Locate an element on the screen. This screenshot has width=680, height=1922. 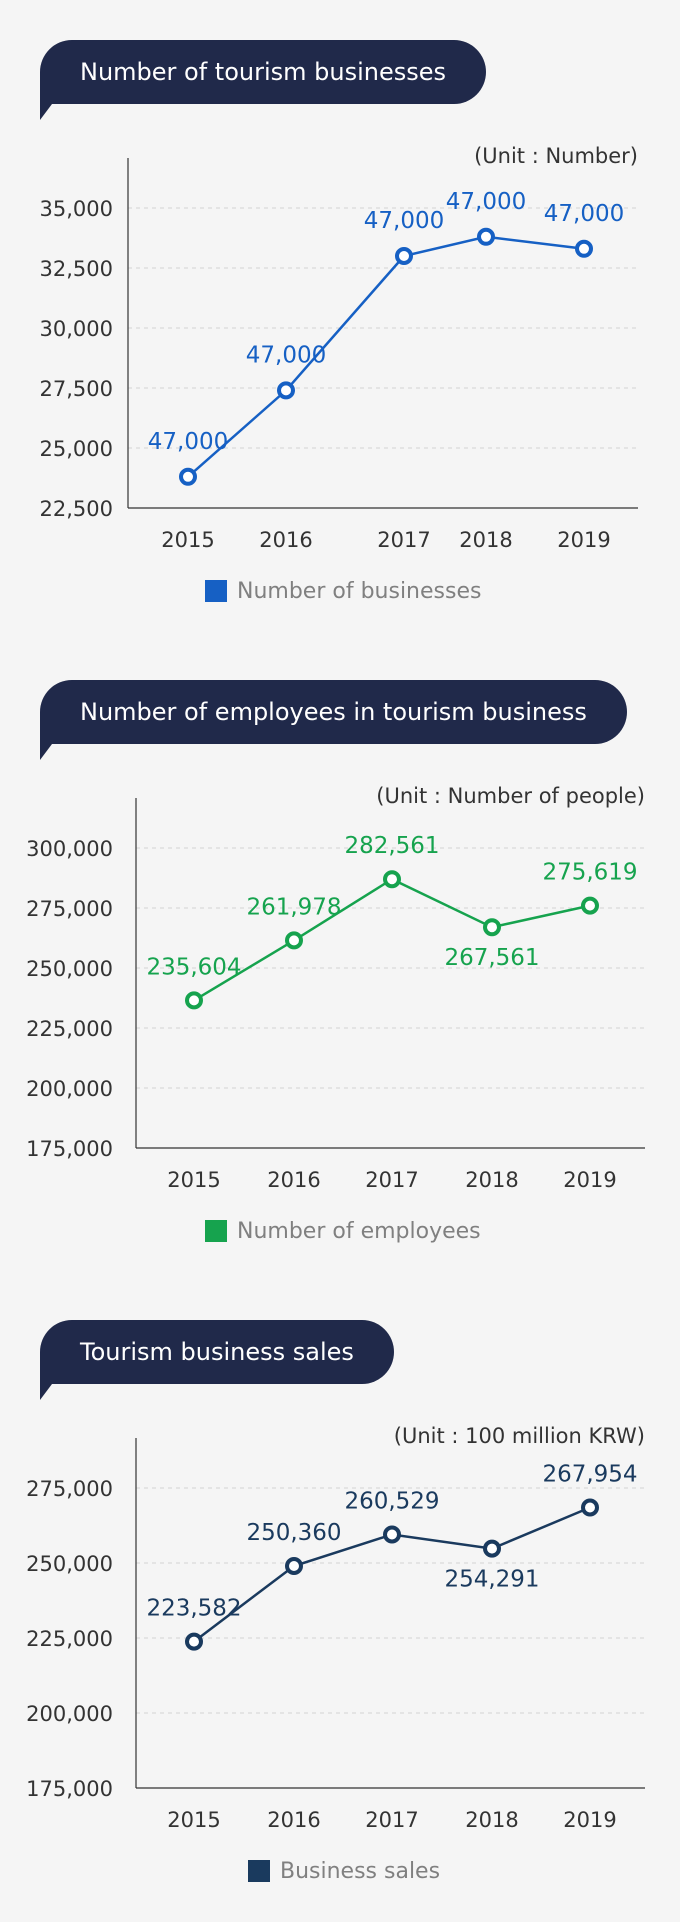
legend-label: Business sales is located at coordinates (360, 1871).